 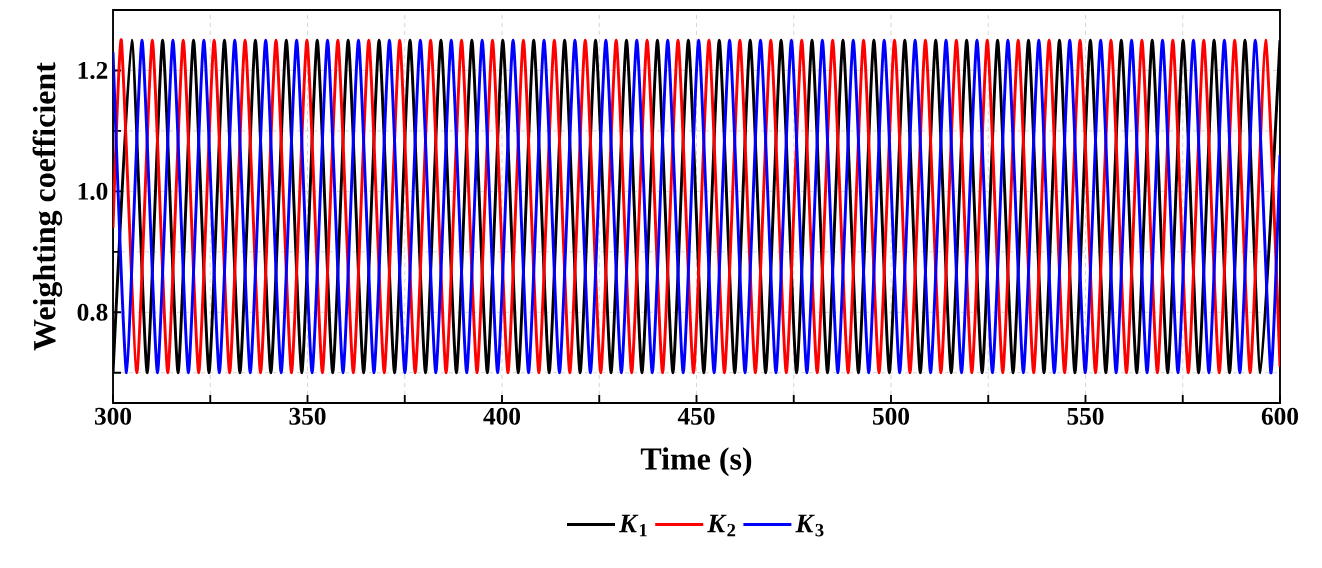 What do you see at coordinates (891, 416) in the screenshot?
I see `x-tick-label: 500` at bounding box center [891, 416].